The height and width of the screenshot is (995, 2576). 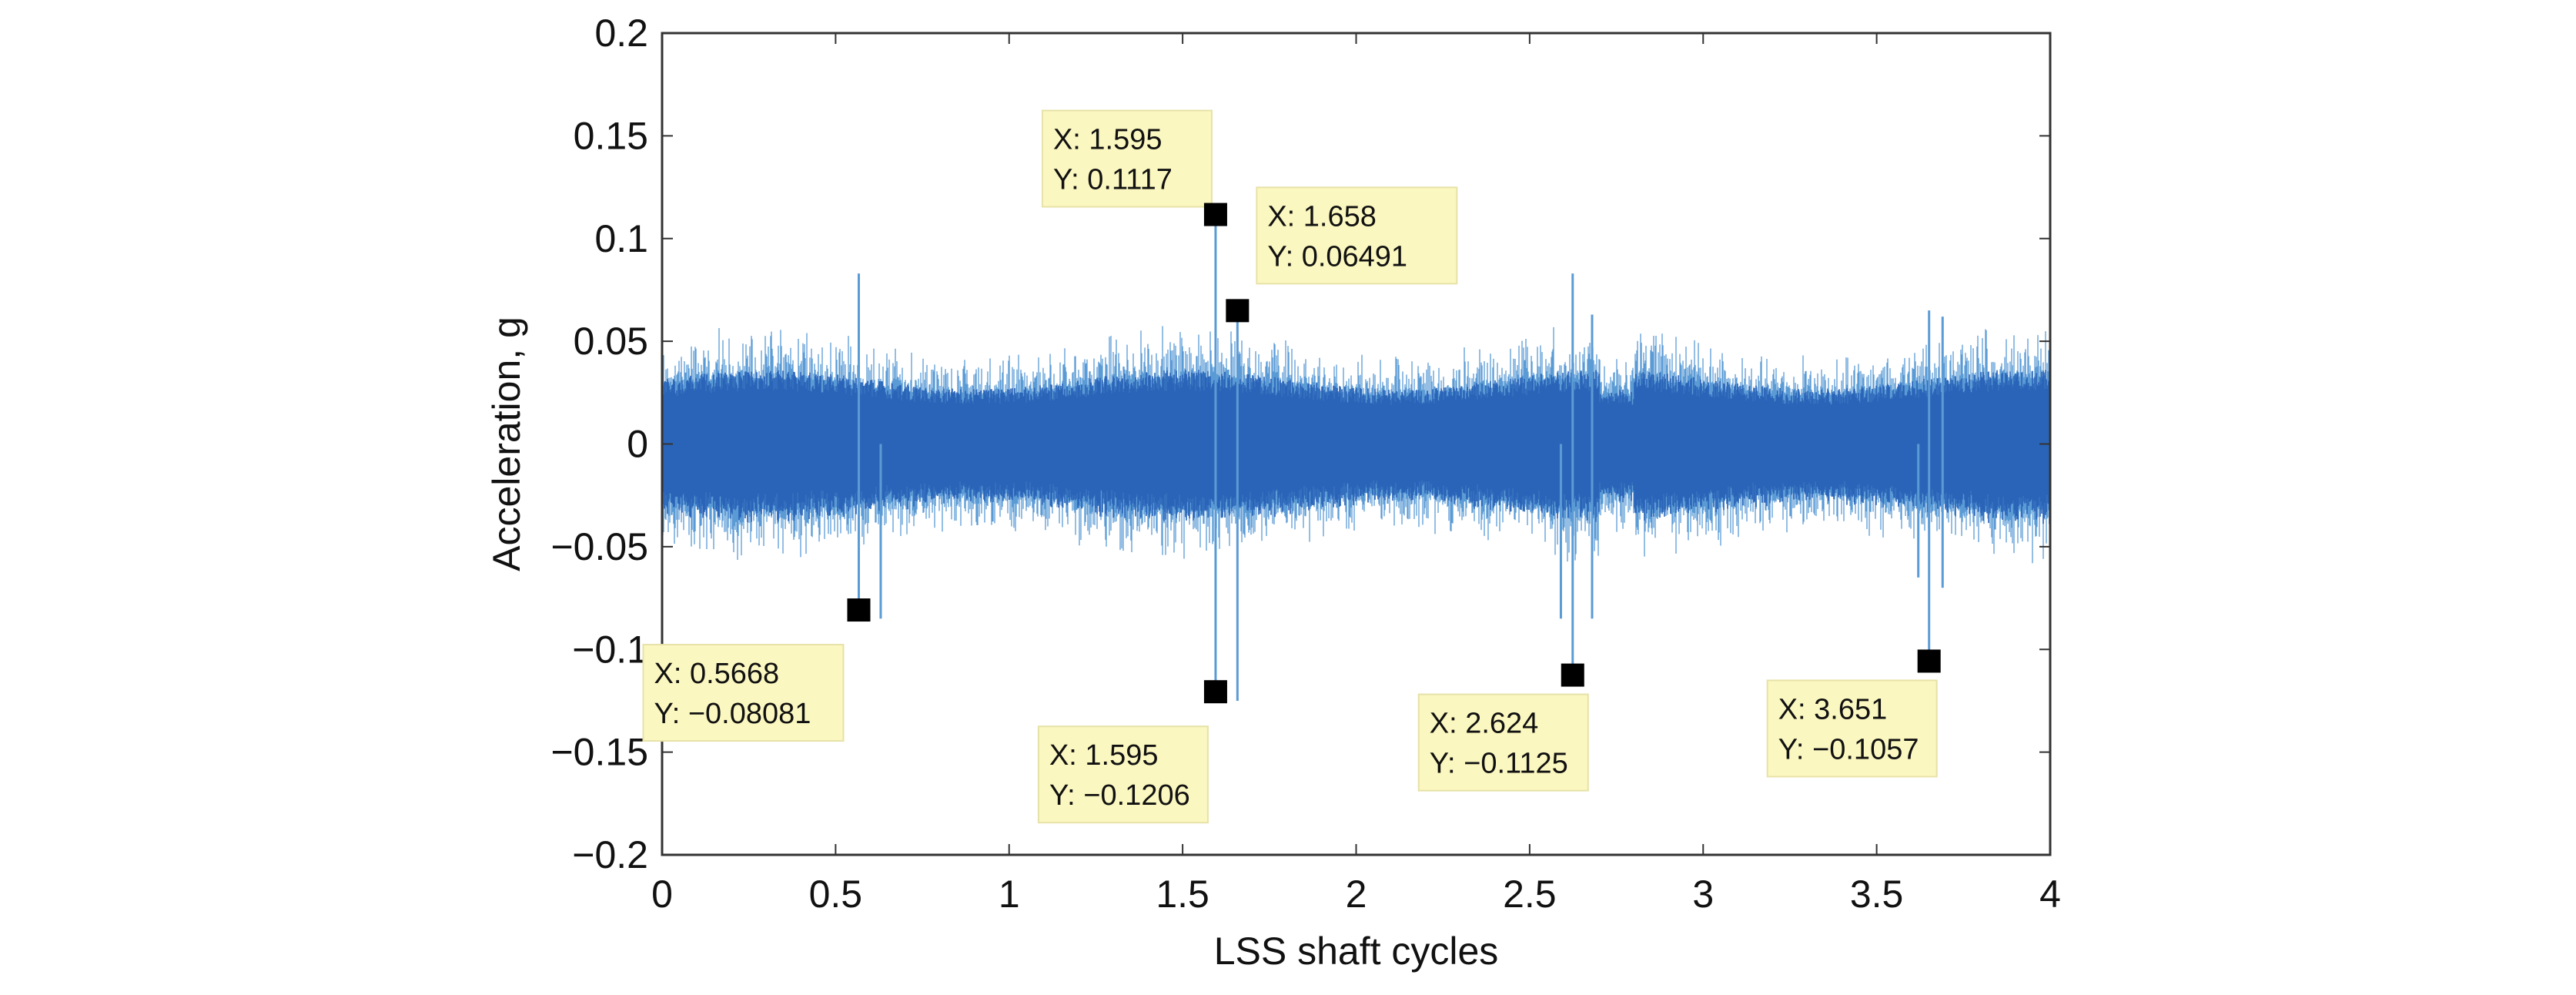 I want to click on y-tick-label: 0.15, so click(x=611, y=135).